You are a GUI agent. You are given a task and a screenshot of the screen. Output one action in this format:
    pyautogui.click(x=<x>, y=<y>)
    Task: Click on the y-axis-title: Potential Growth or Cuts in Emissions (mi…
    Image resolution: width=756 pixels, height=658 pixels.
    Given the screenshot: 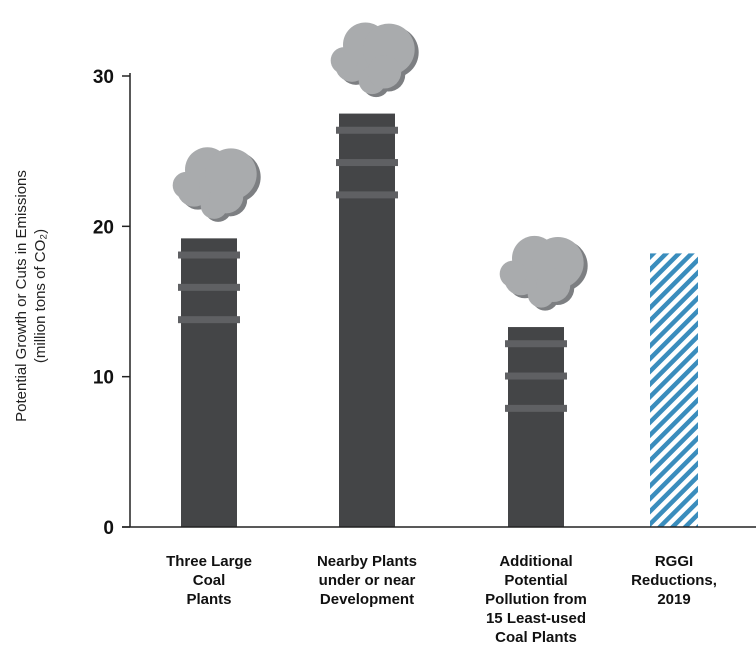 What is the action you would take?
    pyautogui.click(x=31, y=296)
    